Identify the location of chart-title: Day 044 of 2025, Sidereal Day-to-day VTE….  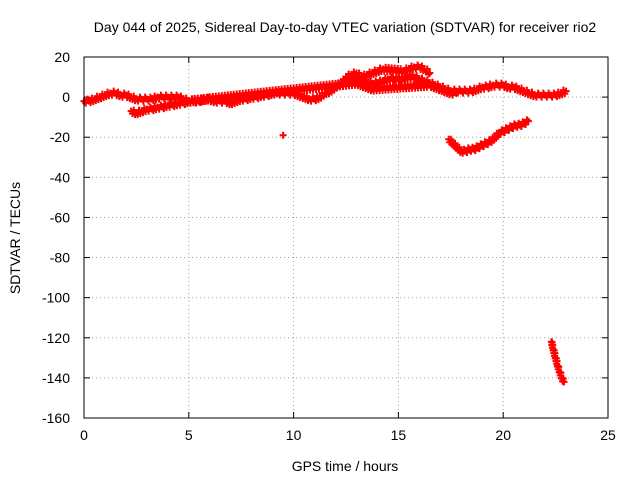
(345, 27).